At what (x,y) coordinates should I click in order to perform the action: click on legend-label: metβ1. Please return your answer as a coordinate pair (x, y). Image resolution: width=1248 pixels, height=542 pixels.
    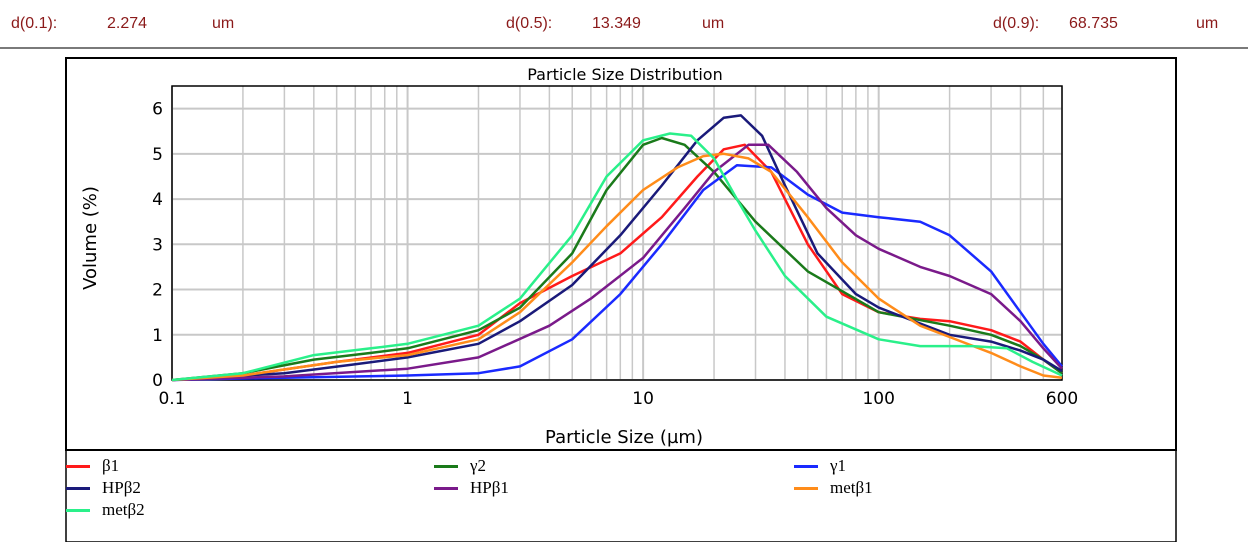
    Looking at the image, I should click on (851, 487).